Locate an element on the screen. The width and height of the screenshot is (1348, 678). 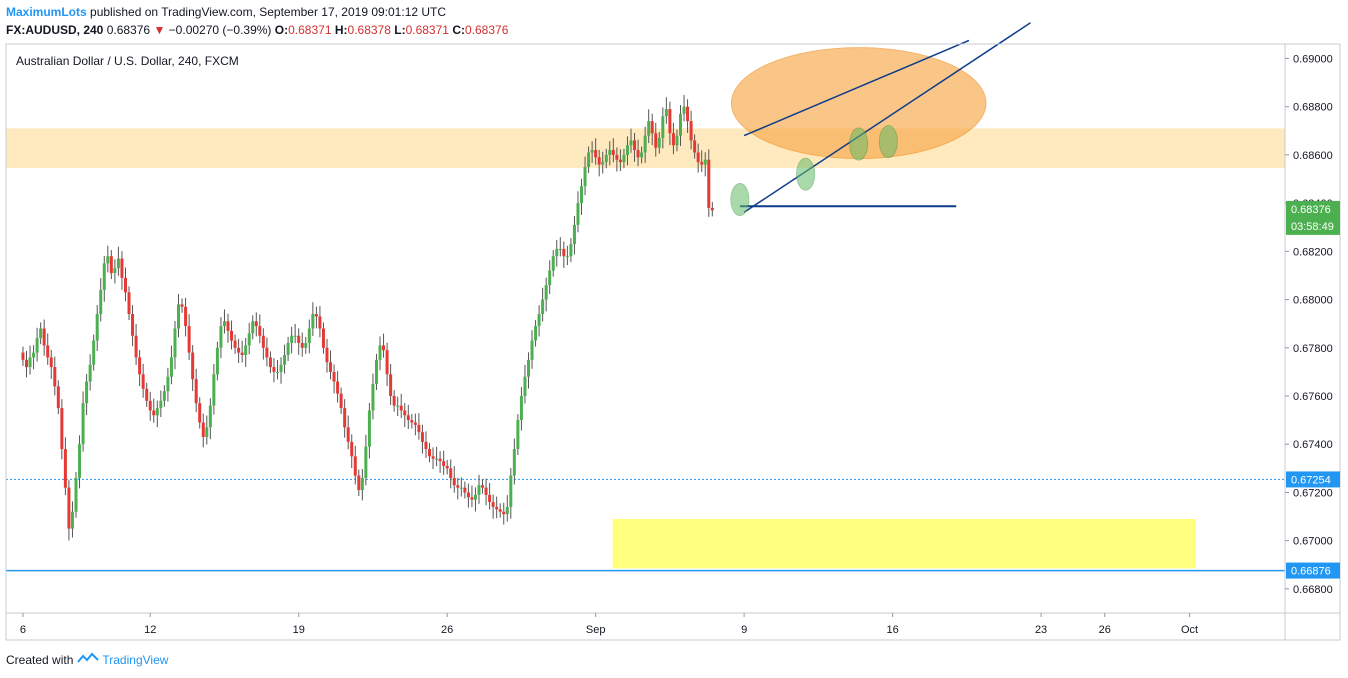
price-tick-label: 0.68600 is located at coordinates (1313, 156).